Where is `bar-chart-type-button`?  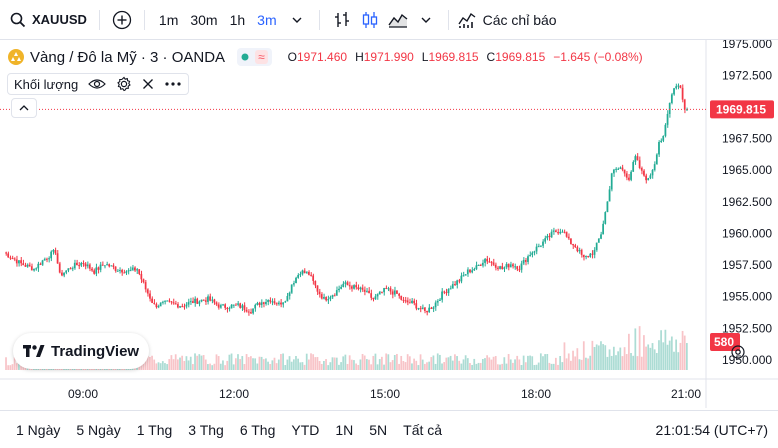 bar-chart-type-button is located at coordinates (342, 20).